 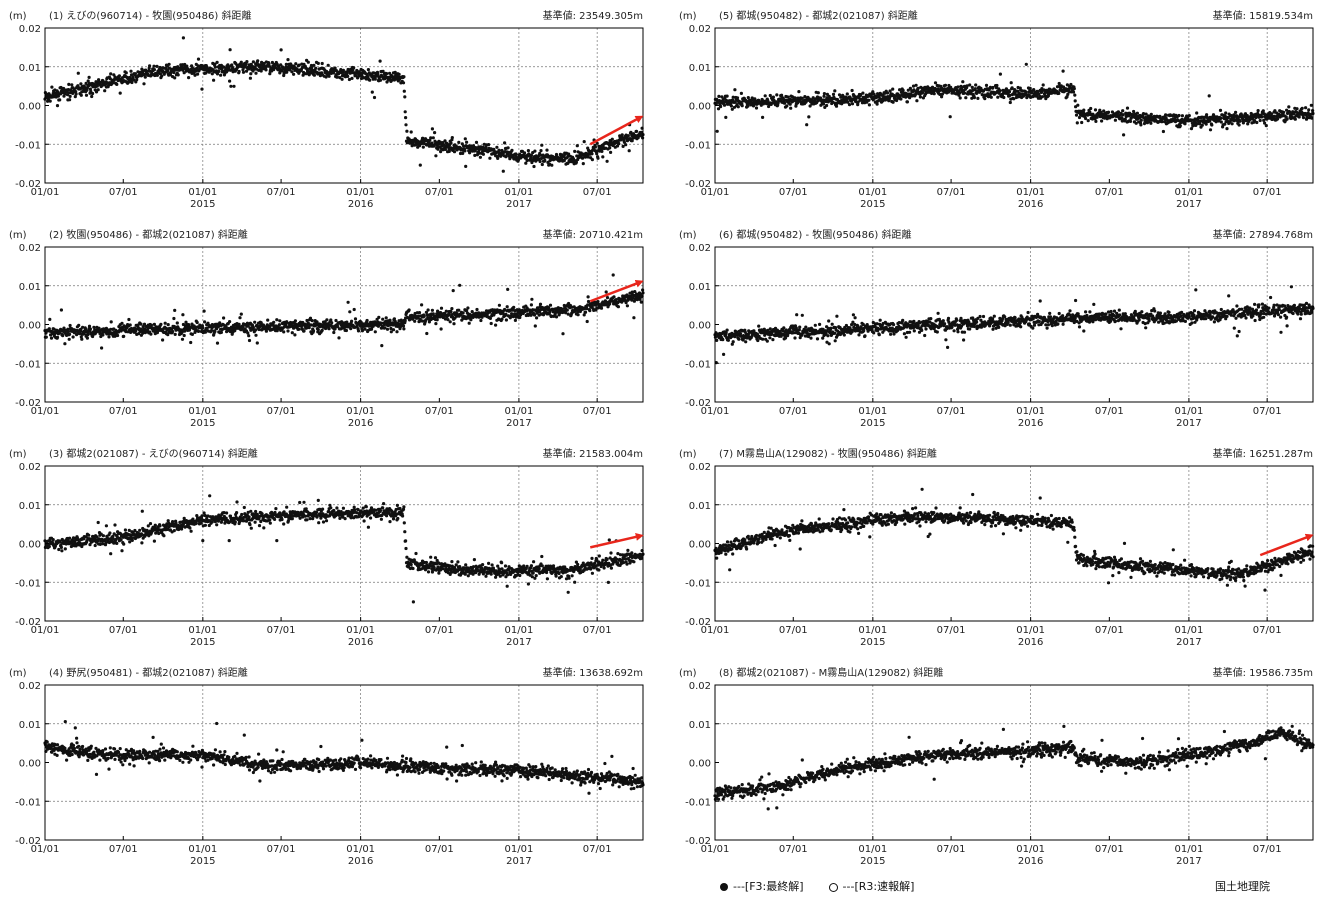 What do you see at coordinates (28, 364) in the screenshot?
I see `y-tick-label: -0.01` at bounding box center [28, 364].